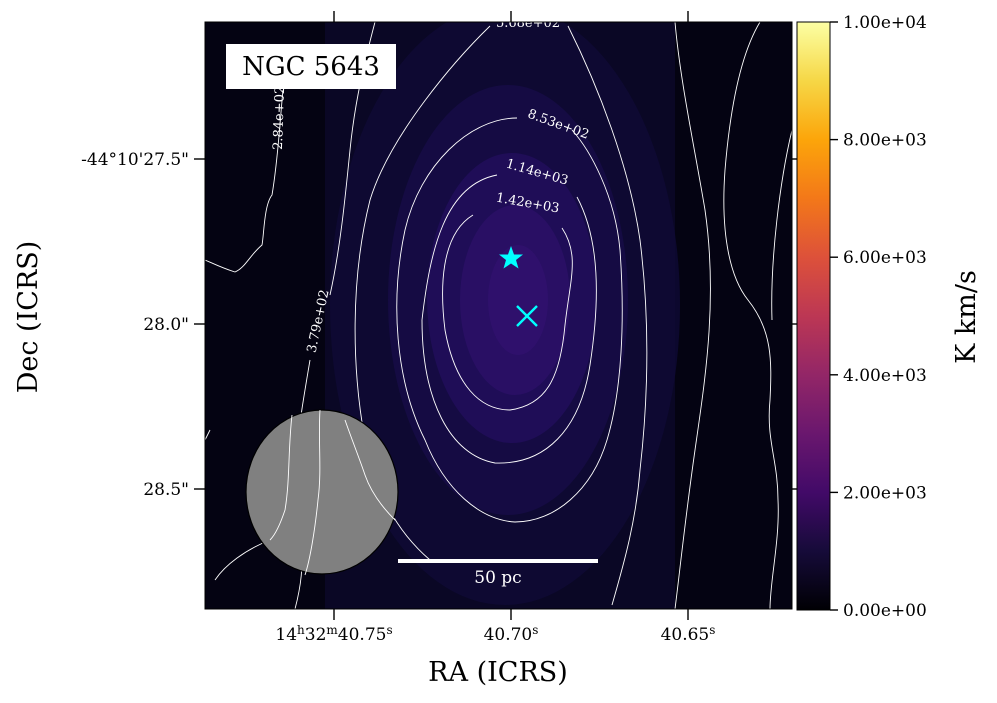 This screenshot has height=703, width=997. I want to click on x-axis-title: RA (ICRS), so click(498, 672).